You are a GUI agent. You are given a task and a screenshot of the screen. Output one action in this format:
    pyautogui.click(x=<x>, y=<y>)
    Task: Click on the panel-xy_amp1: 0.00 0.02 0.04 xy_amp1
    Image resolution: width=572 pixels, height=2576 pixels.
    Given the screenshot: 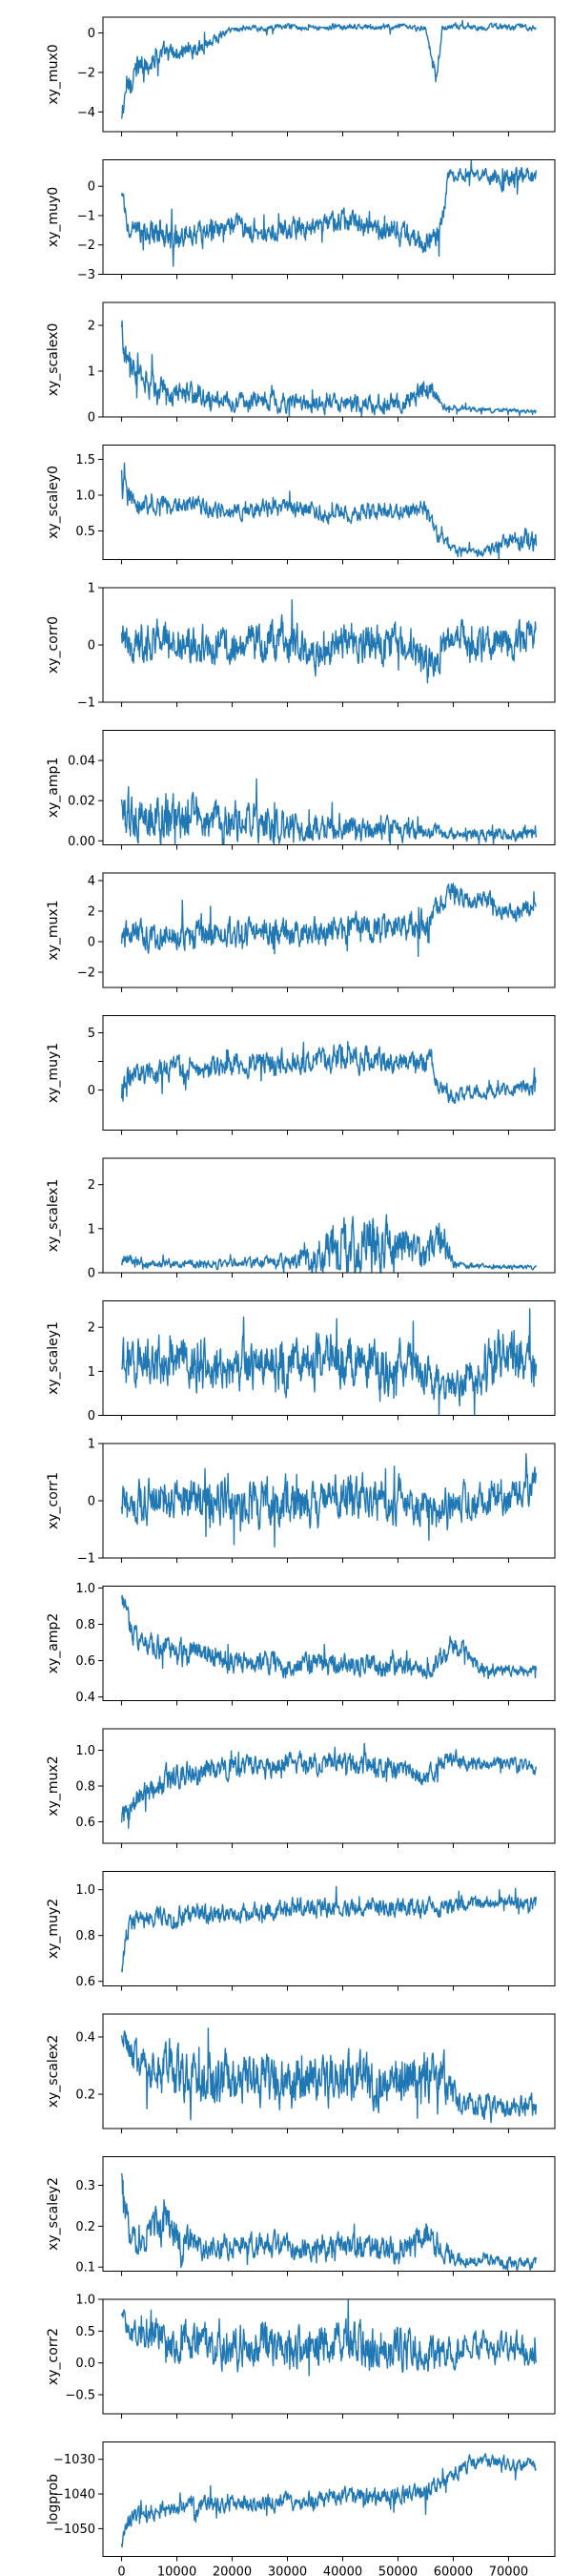 What is the action you would take?
    pyautogui.click(x=301, y=790)
    